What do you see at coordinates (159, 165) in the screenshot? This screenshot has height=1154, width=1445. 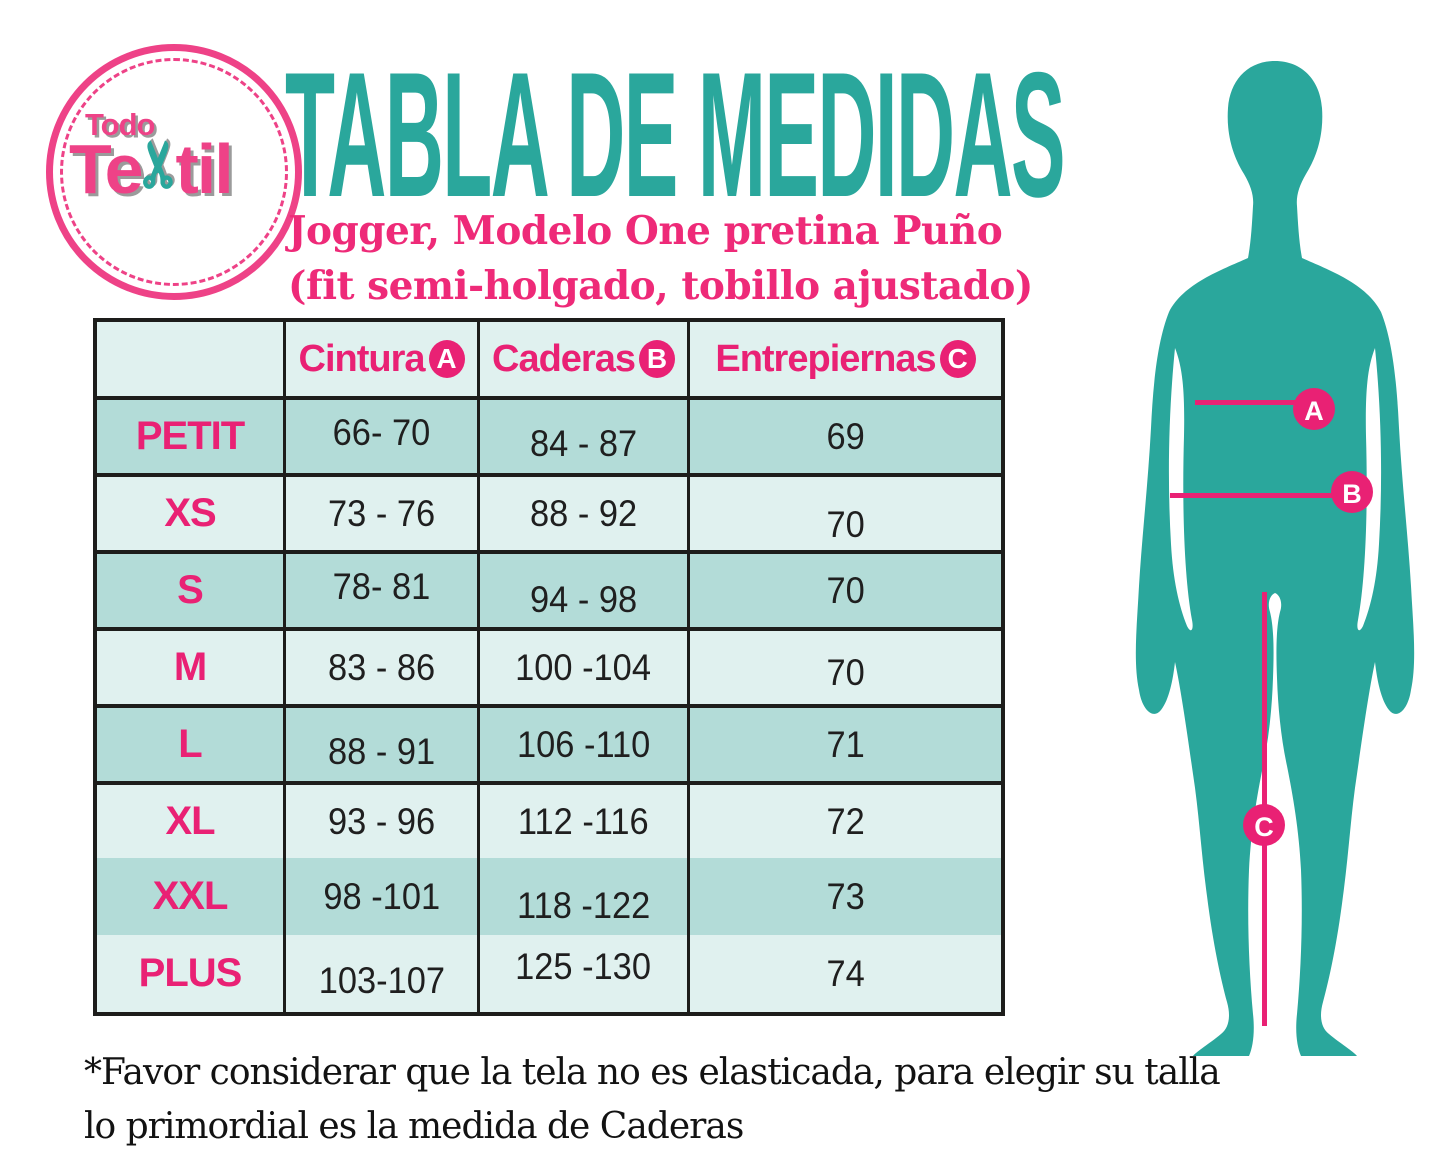 I see `scissors-icon: ✂` at bounding box center [159, 165].